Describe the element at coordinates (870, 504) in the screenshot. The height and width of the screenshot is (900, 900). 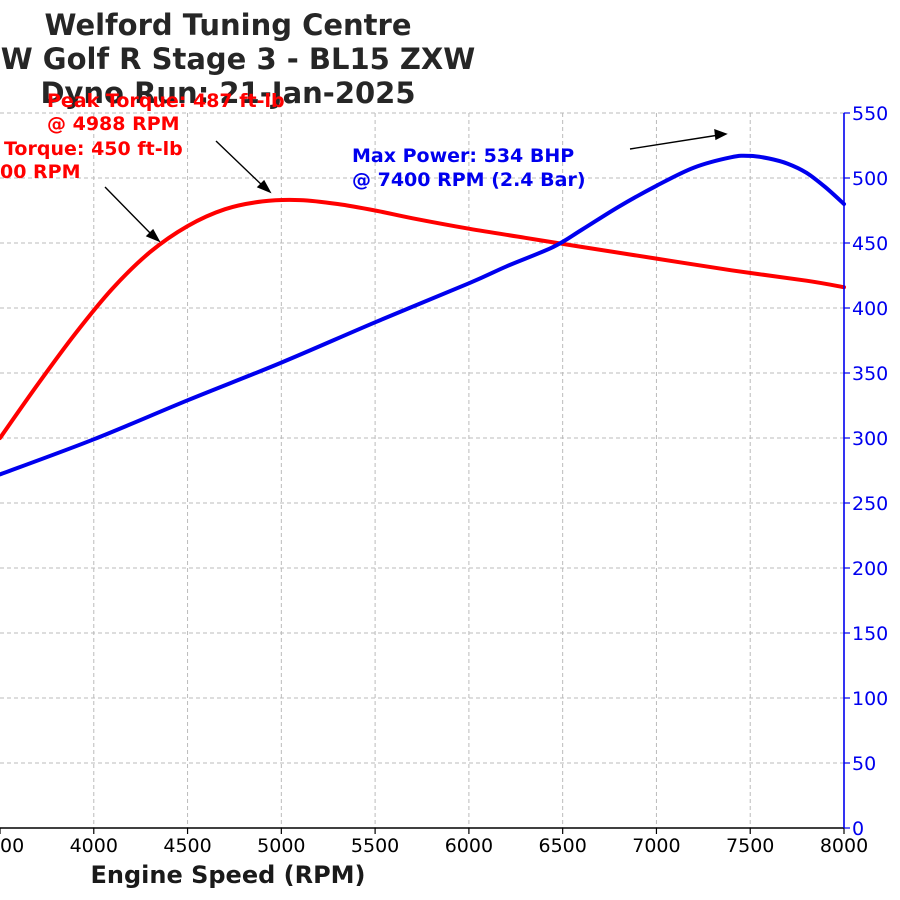
I see `y-tick-label: 250` at that location.